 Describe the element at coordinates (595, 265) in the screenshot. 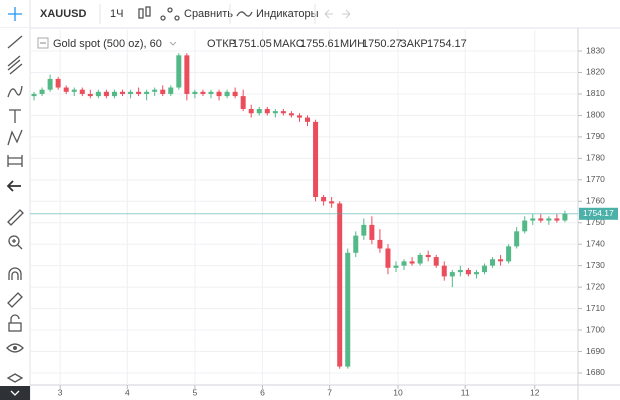

I see `y-tick-label: 1730` at that location.